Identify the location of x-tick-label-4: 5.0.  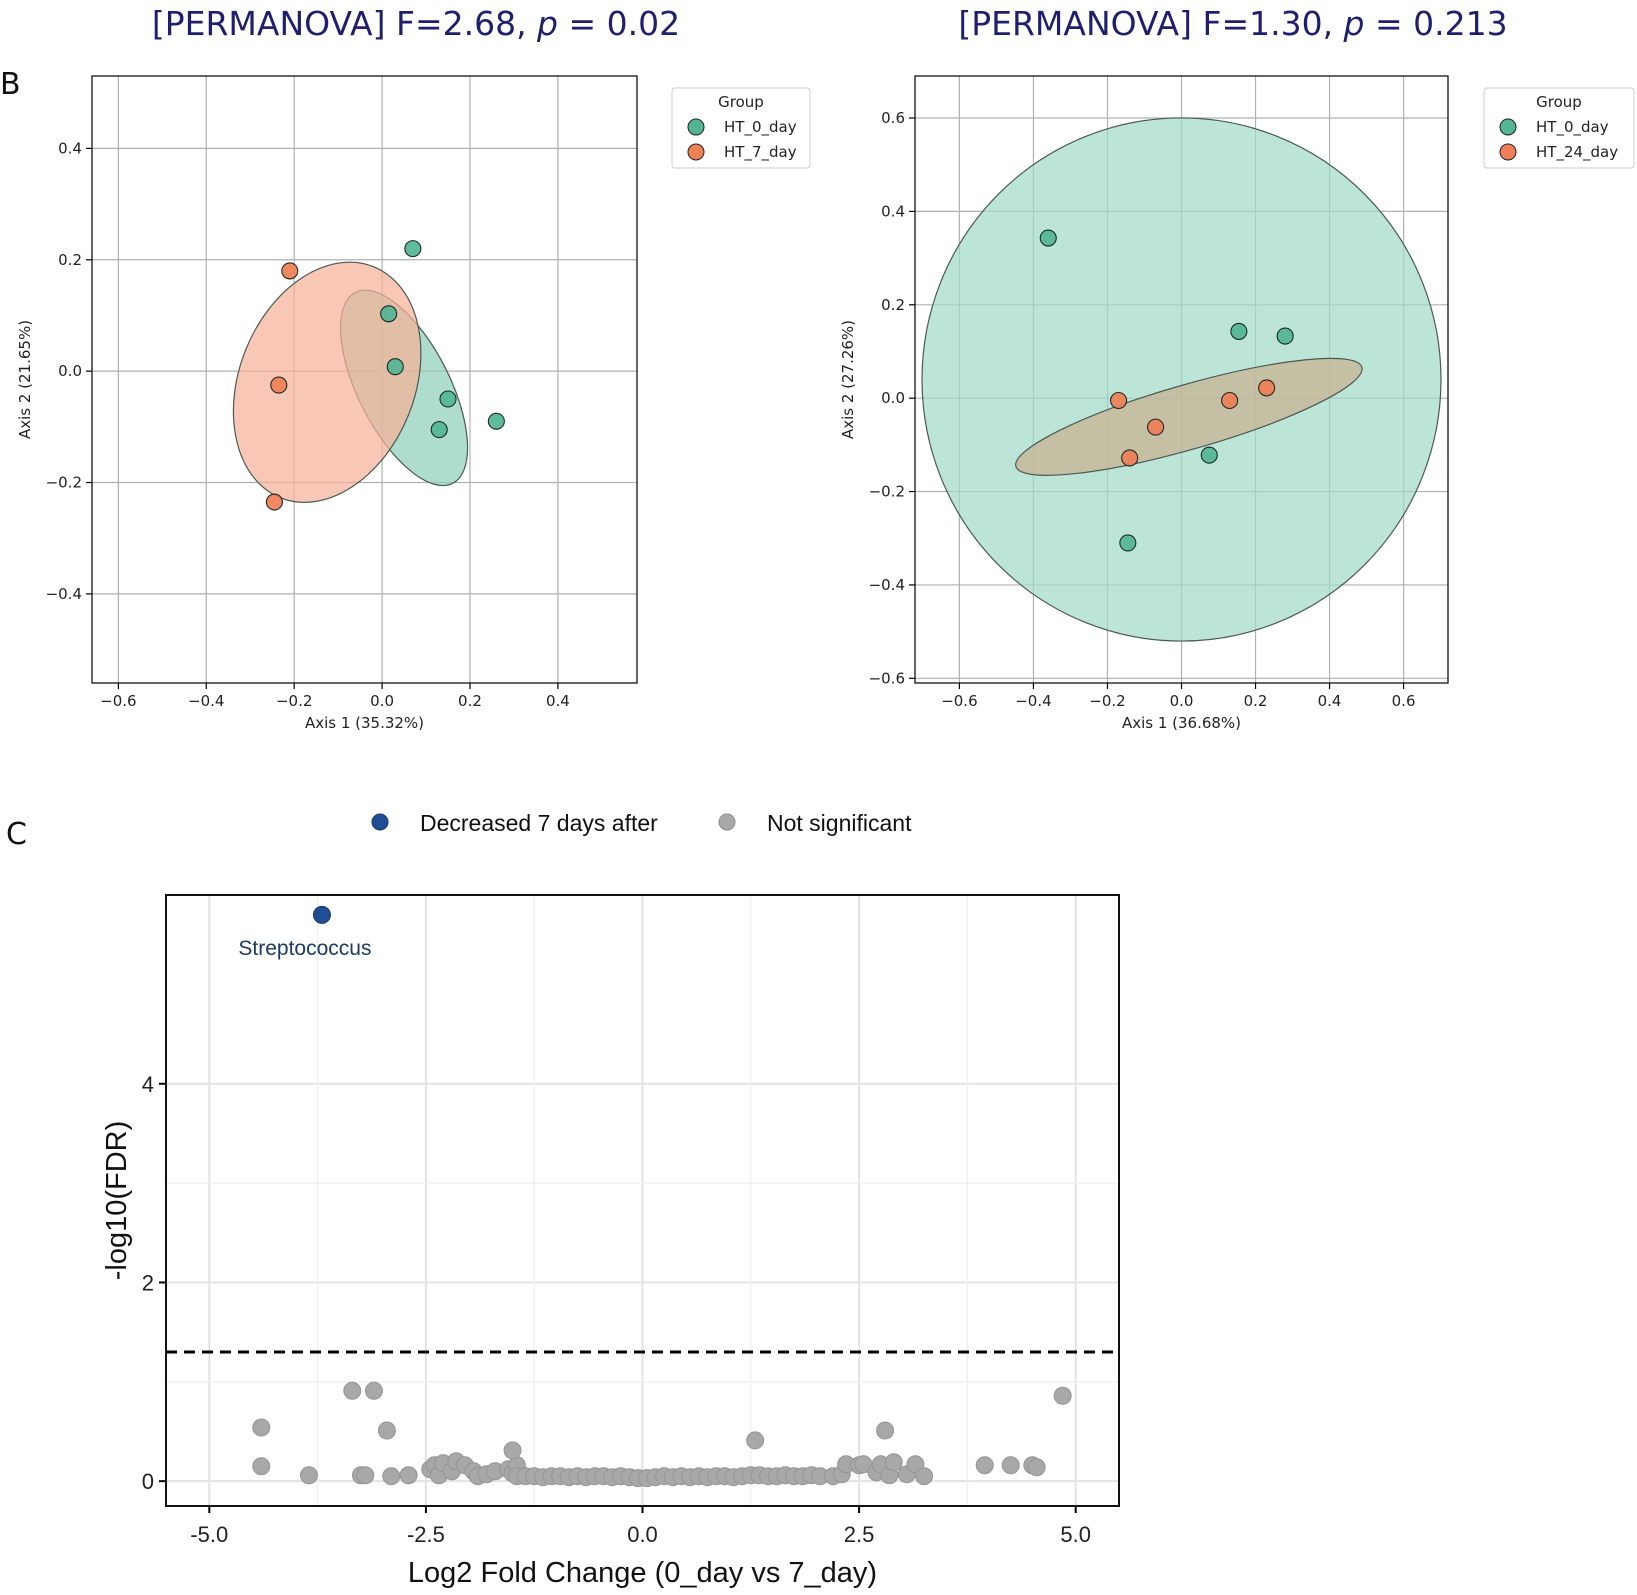
(1075, 1534).